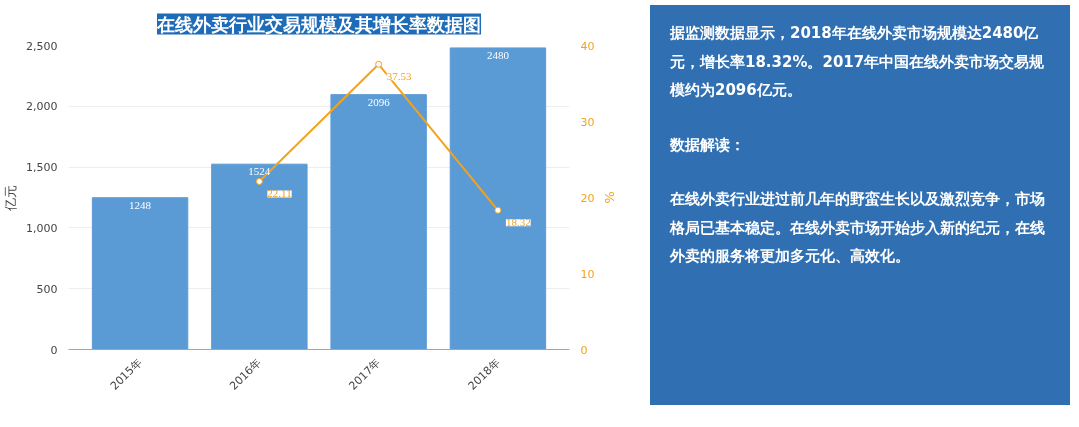 This screenshot has height=427, width=1079. I want to click on y-tick-label: 0, so click(54, 350).